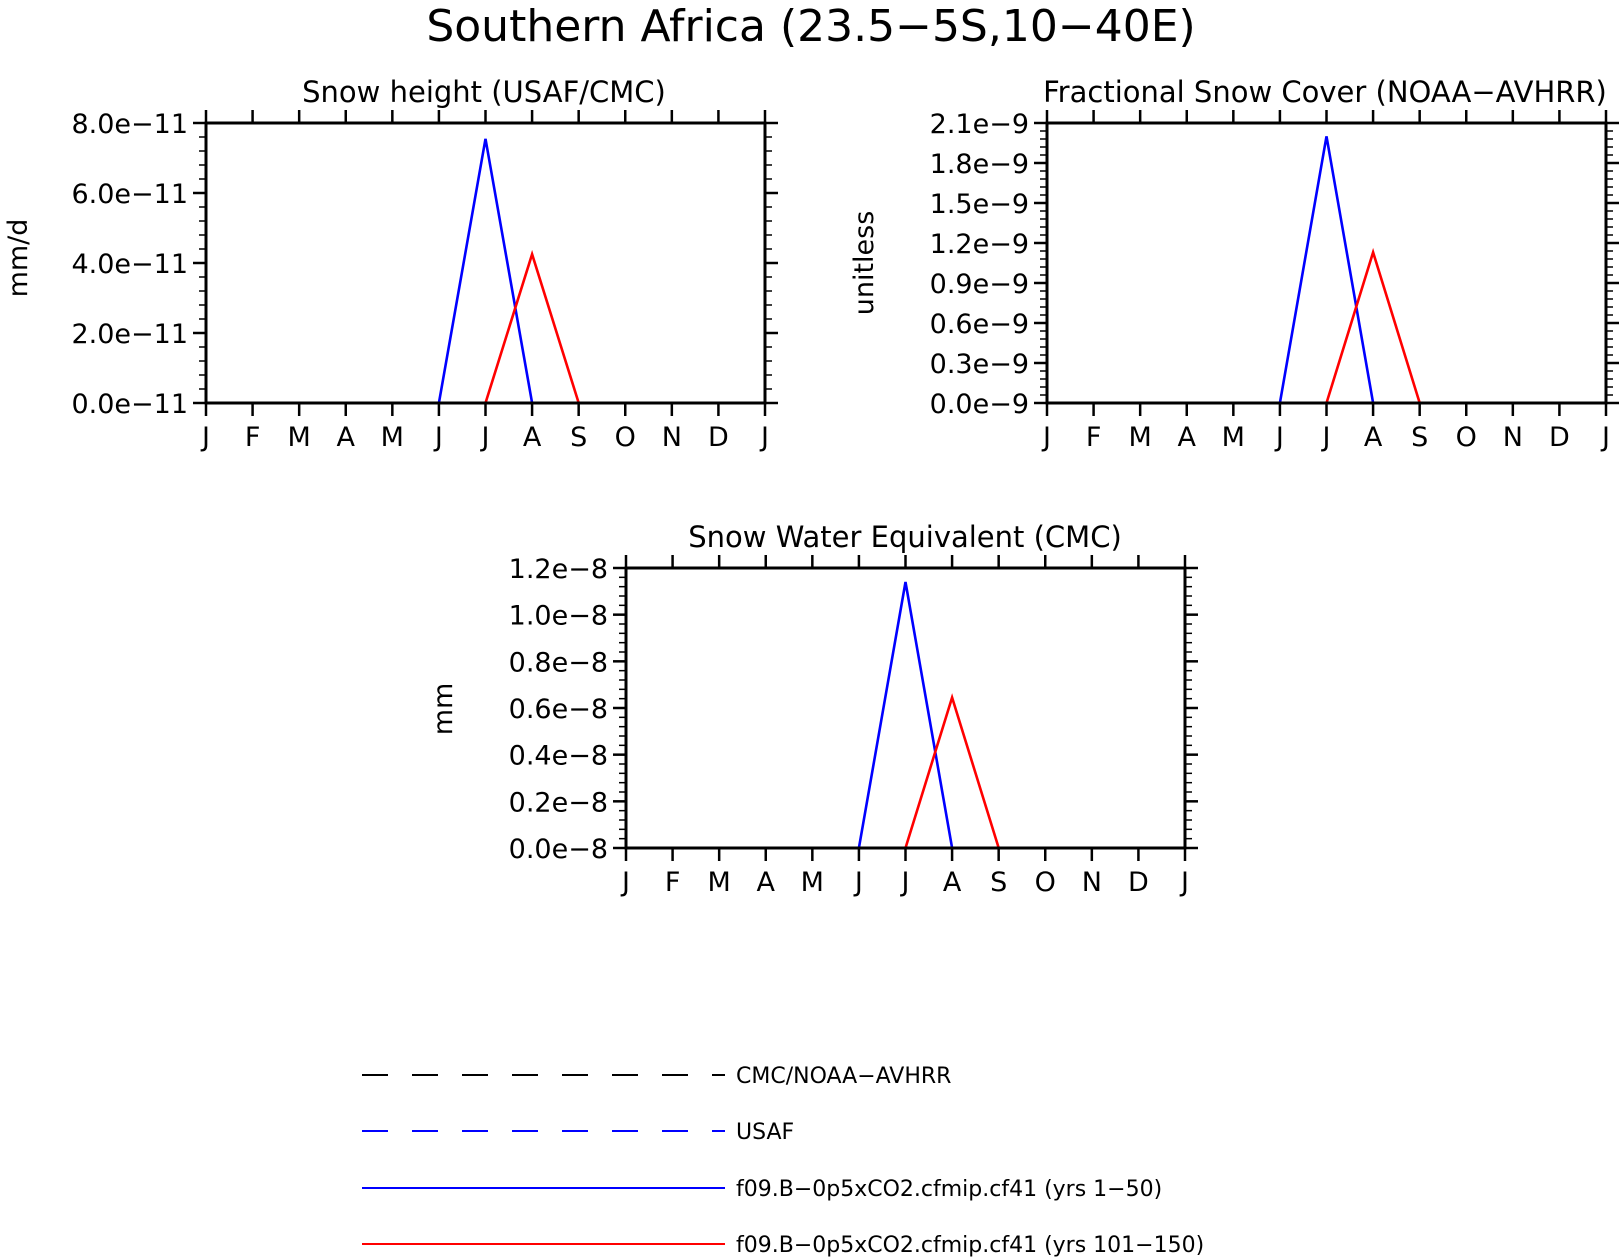  What do you see at coordinates (558, 616) in the screenshot?
I see `y-tick-label: 1.0e−8` at bounding box center [558, 616].